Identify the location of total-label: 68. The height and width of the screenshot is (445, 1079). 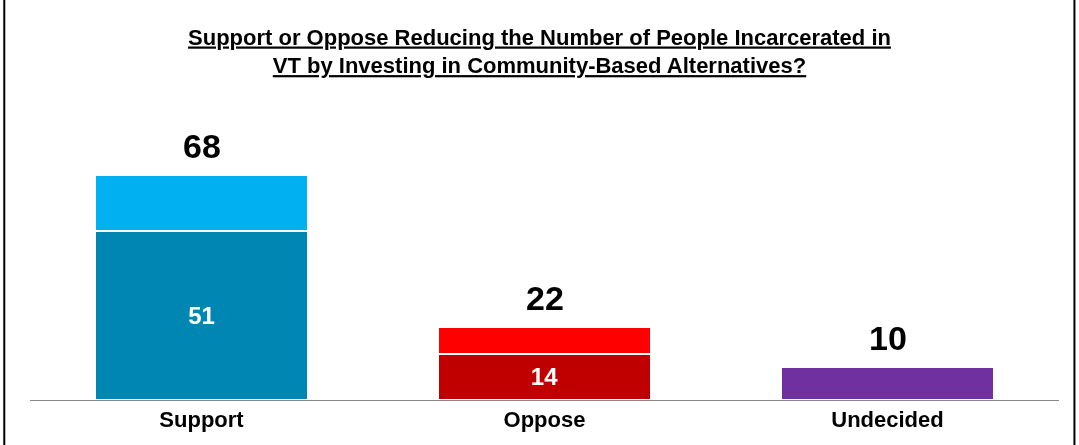
(202, 146).